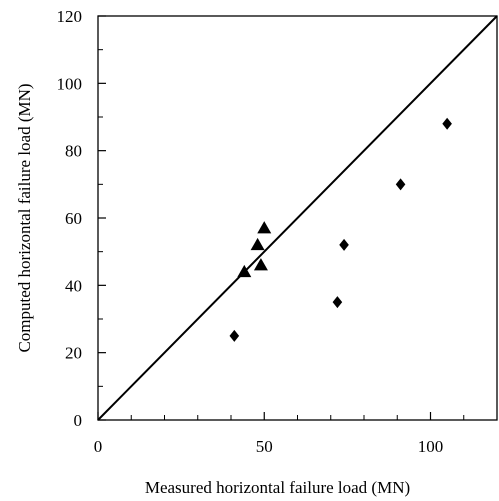  I want to click on y-tick-label: 120, so click(70, 16).